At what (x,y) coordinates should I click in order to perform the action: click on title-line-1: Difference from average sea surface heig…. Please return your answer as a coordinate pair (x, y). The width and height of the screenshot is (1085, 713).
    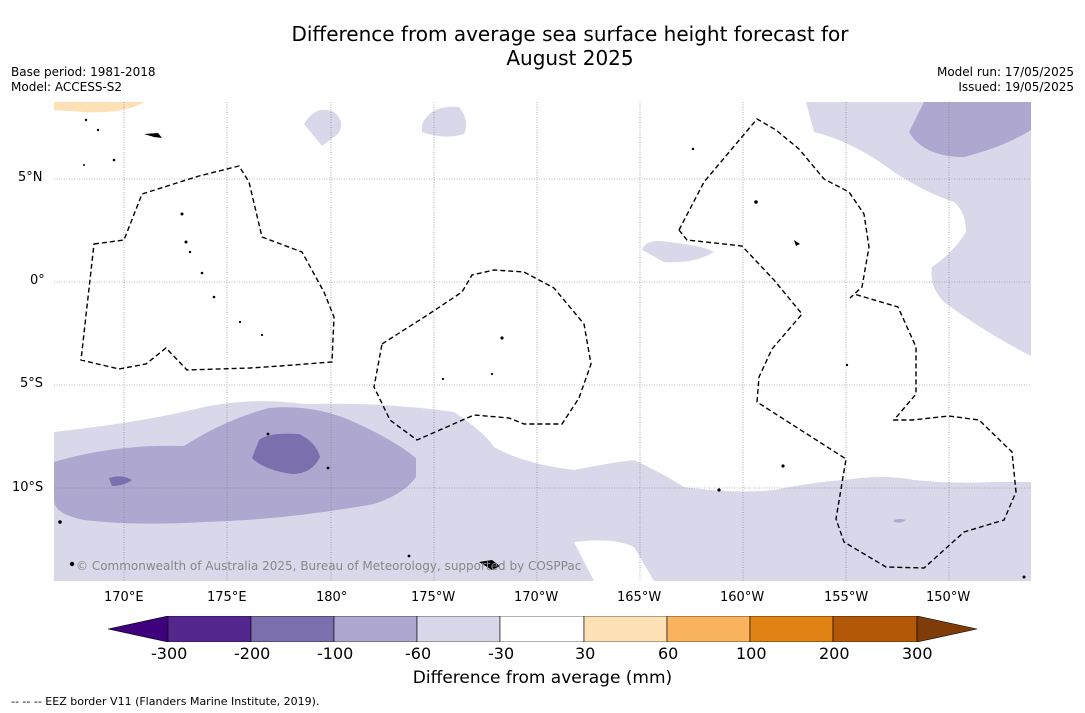
    Looking at the image, I should click on (570, 34).